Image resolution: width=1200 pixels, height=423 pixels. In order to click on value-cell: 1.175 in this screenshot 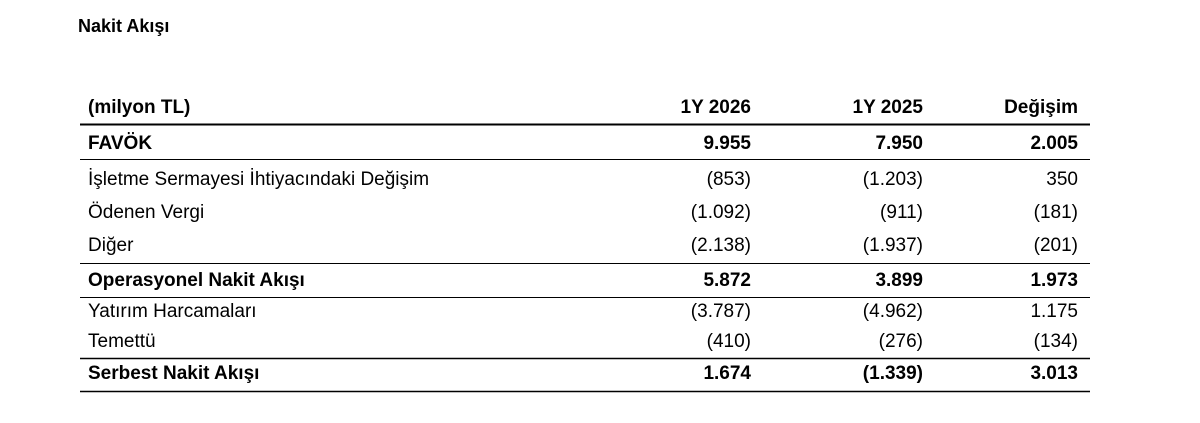, I will do `click(1054, 311)`.